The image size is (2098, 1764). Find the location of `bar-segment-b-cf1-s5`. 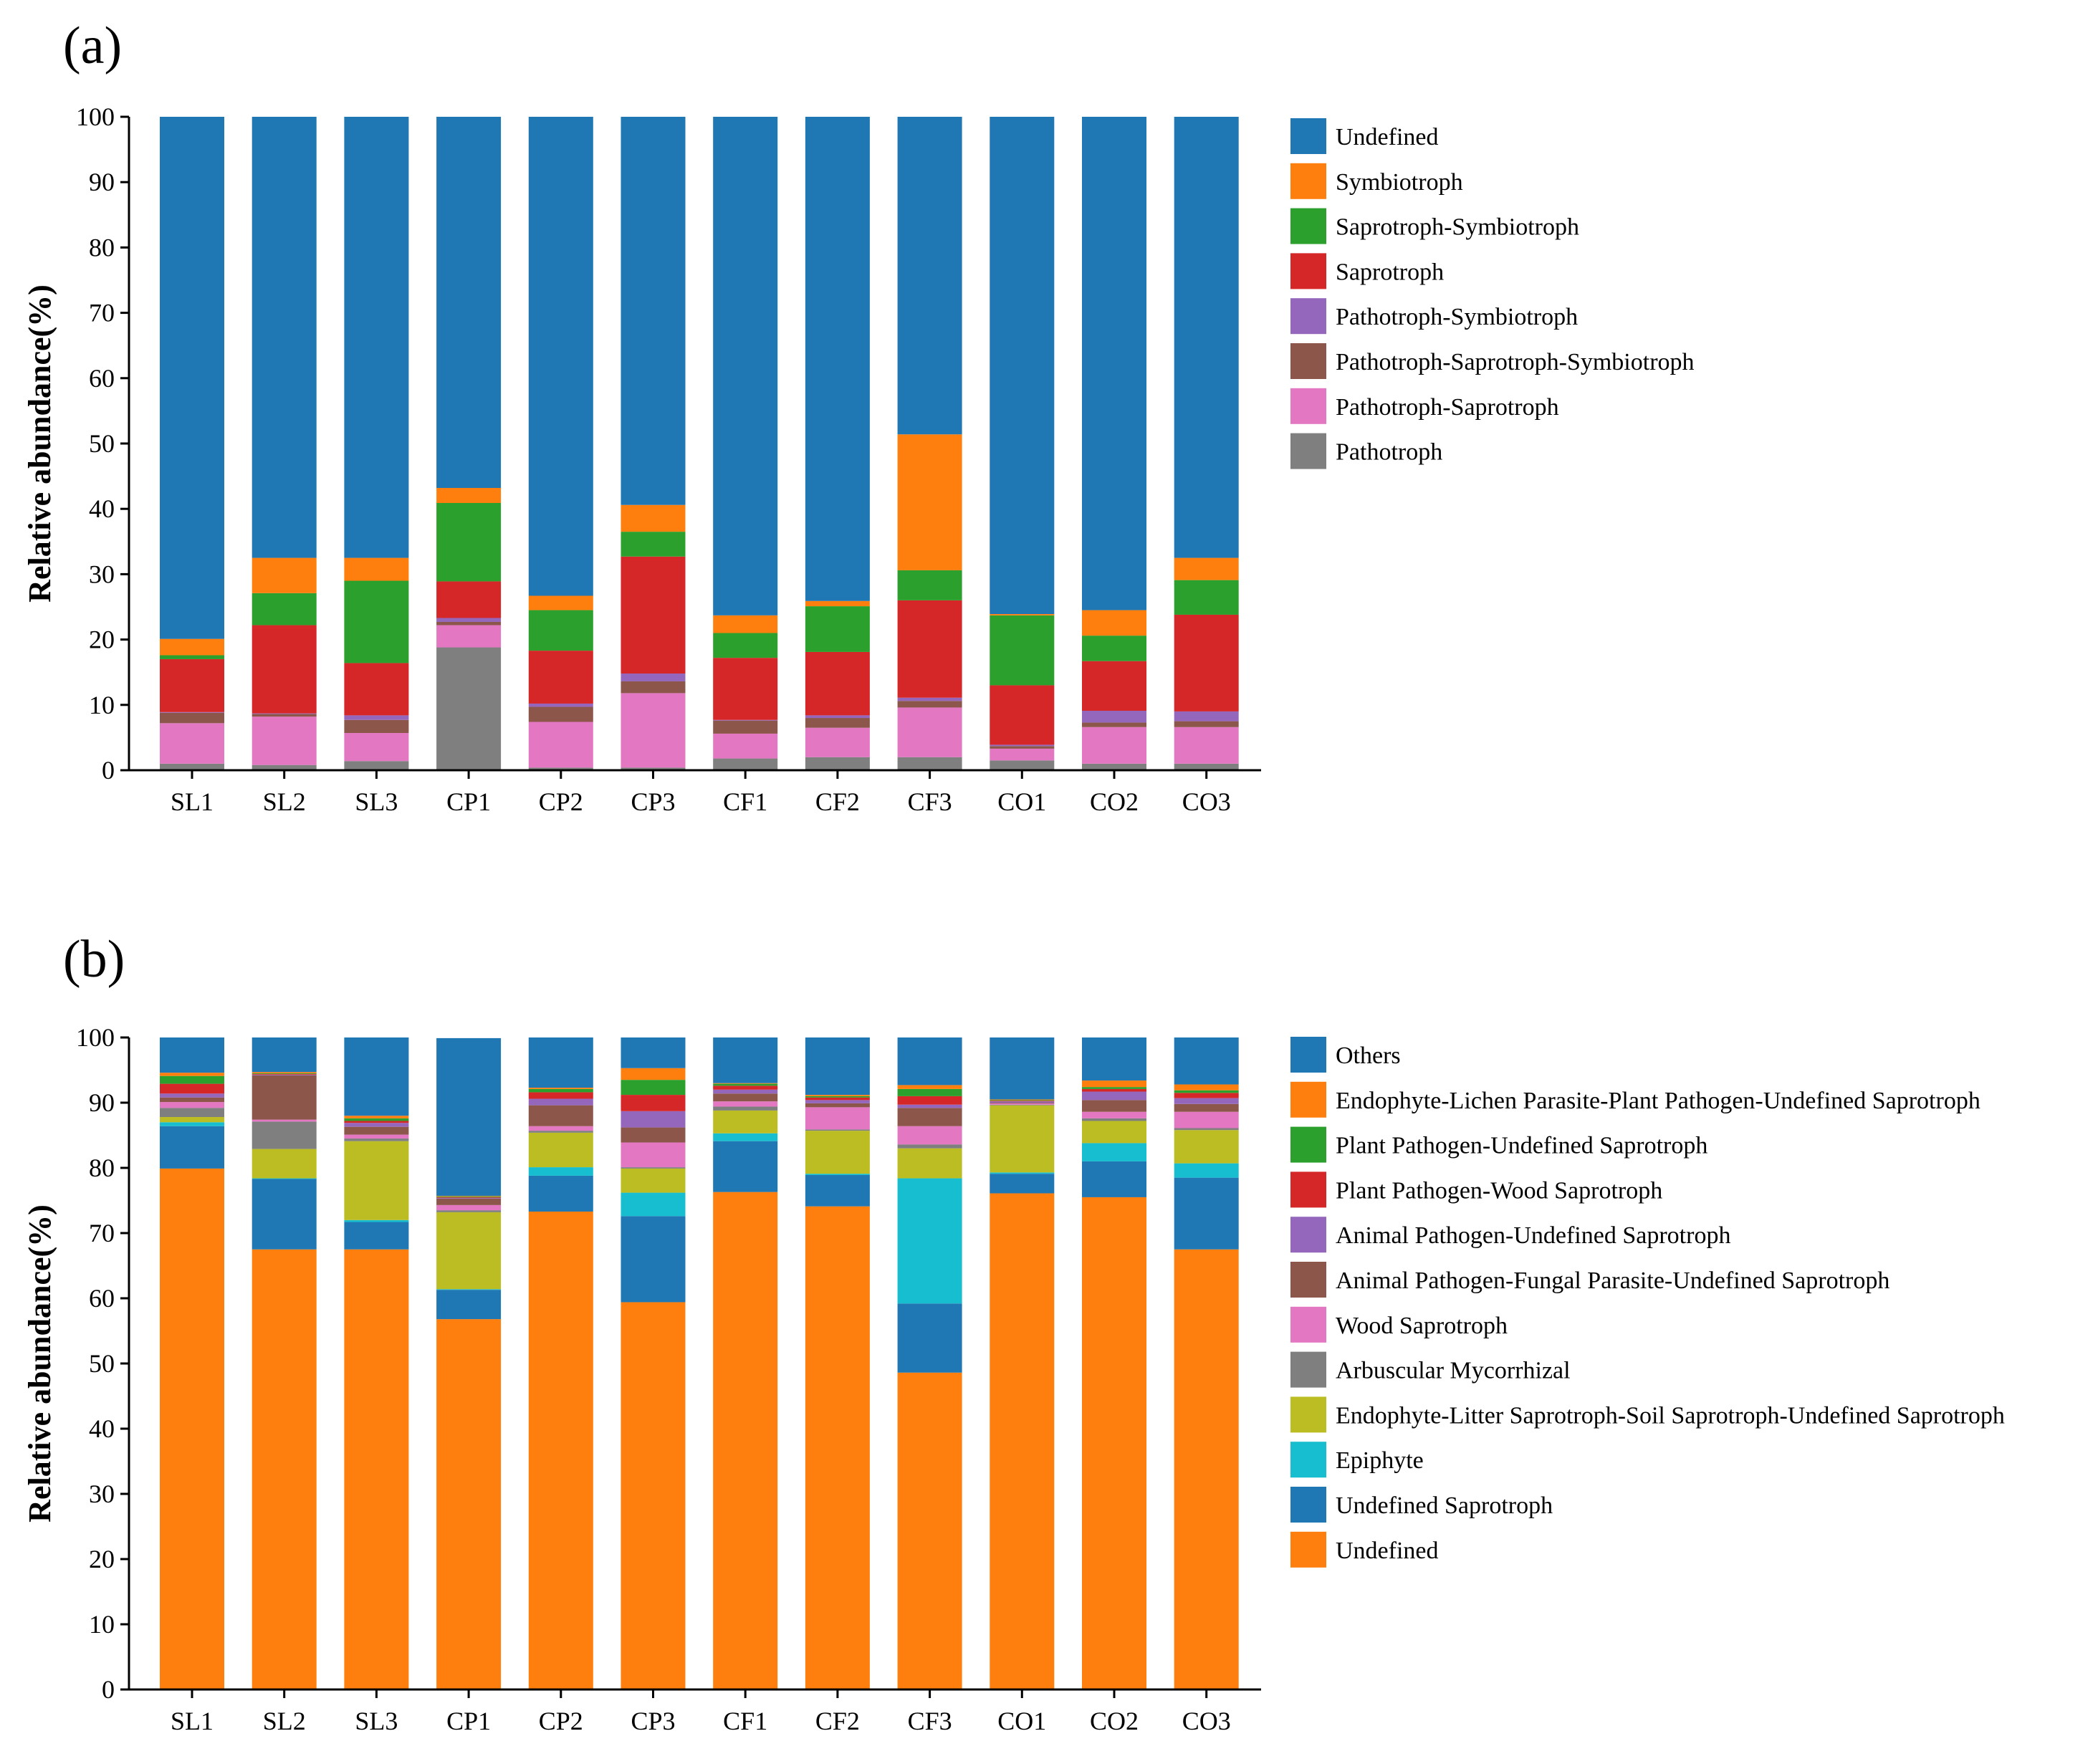

bar-segment-b-cf1-s5 is located at coordinates (745, 1104).